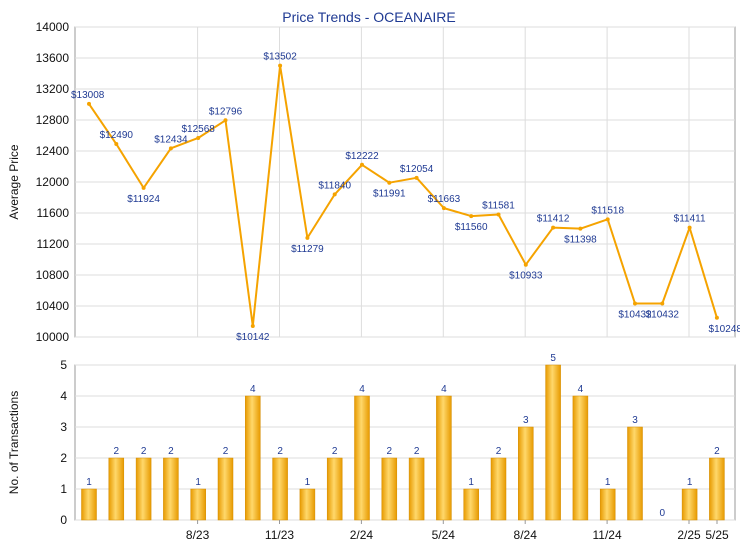  Describe the element at coordinates (53, 27) in the screenshot. I see `line-y-tick-label: 14000` at that location.